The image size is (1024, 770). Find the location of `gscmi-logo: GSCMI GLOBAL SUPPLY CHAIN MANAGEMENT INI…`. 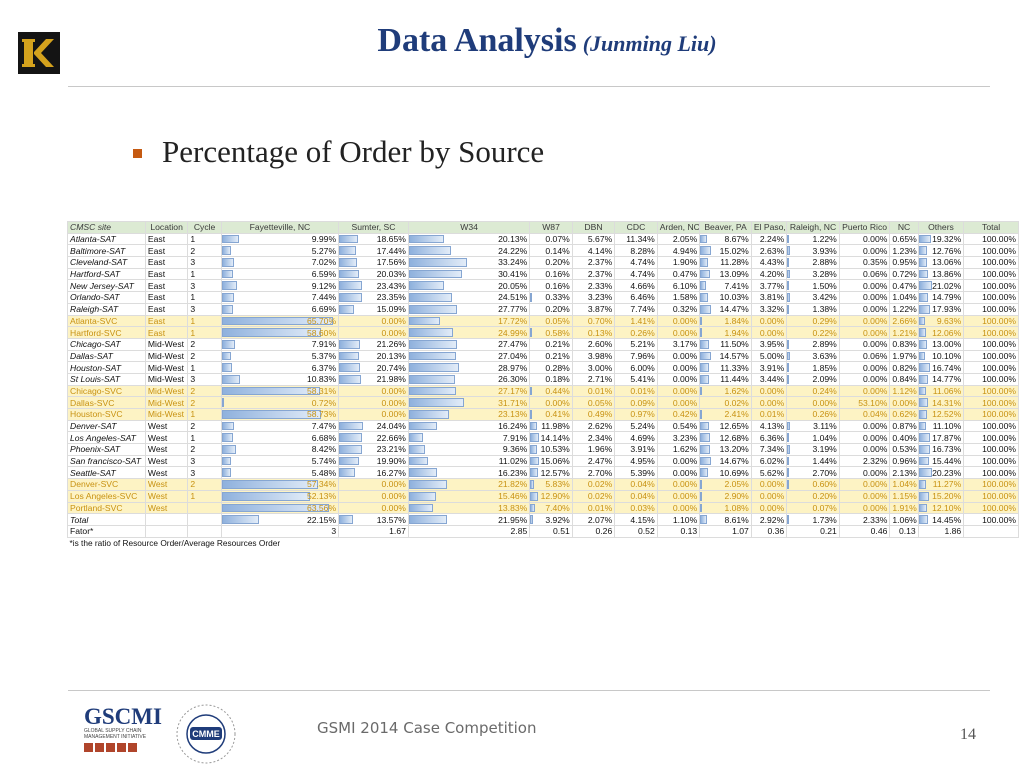

gscmi-logo: GSCMI GLOBAL SUPPLY CHAIN MANAGEMENT INI… is located at coordinates (123, 728).